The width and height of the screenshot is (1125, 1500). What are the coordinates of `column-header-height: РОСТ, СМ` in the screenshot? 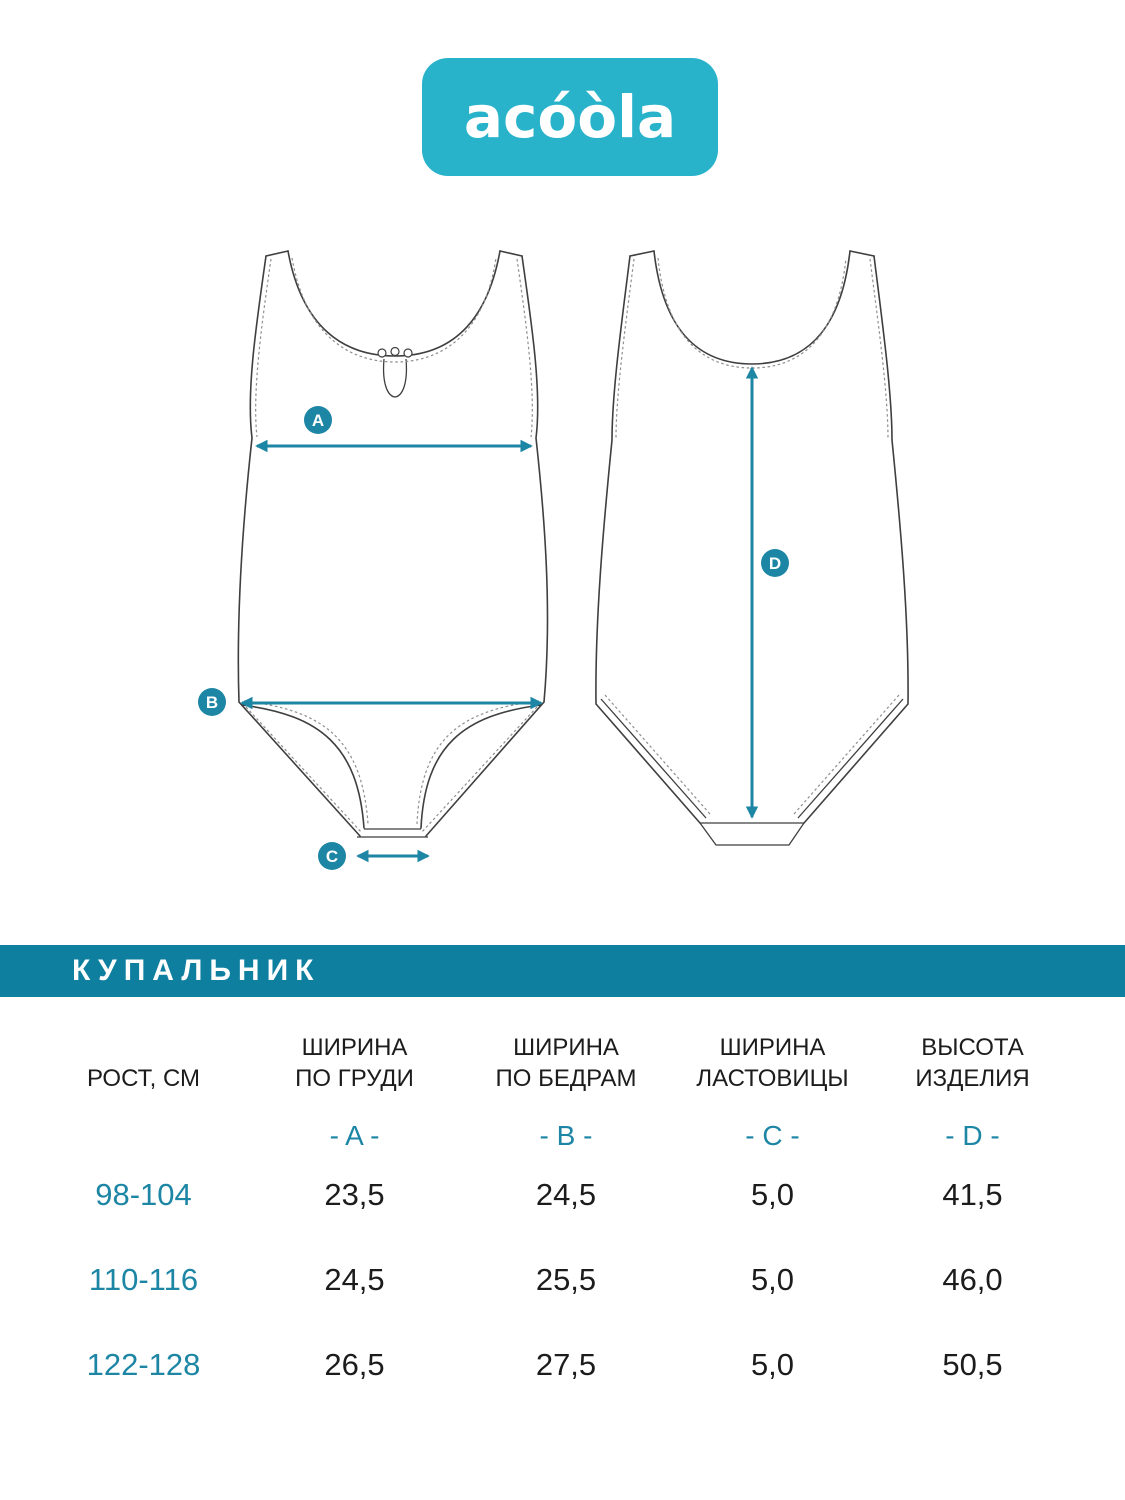 It's located at (143, 1078).